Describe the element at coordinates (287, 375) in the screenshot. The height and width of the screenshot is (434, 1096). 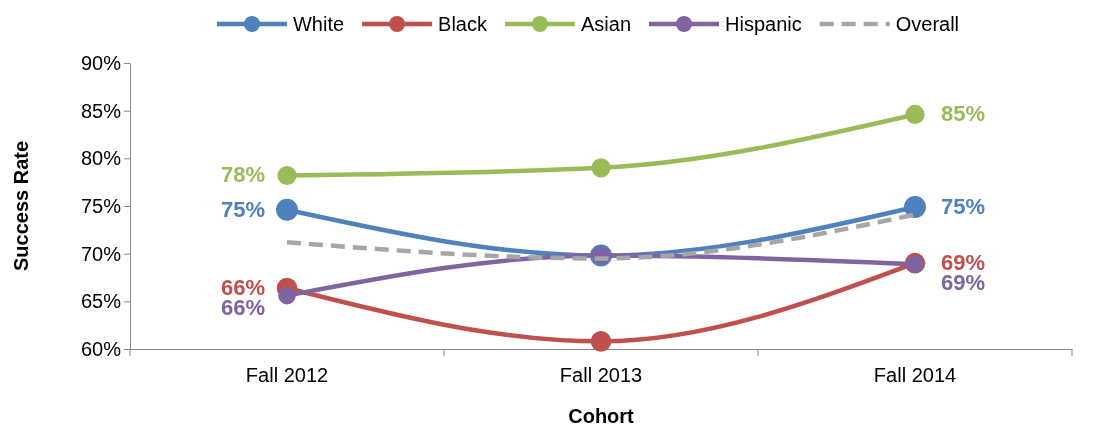
I see `x-tick-label: Fall 2012` at that location.